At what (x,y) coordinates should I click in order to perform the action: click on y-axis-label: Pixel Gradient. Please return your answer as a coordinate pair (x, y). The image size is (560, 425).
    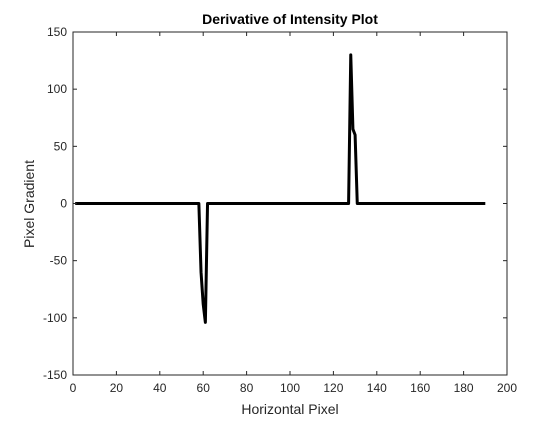
    Looking at the image, I should click on (29, 204).